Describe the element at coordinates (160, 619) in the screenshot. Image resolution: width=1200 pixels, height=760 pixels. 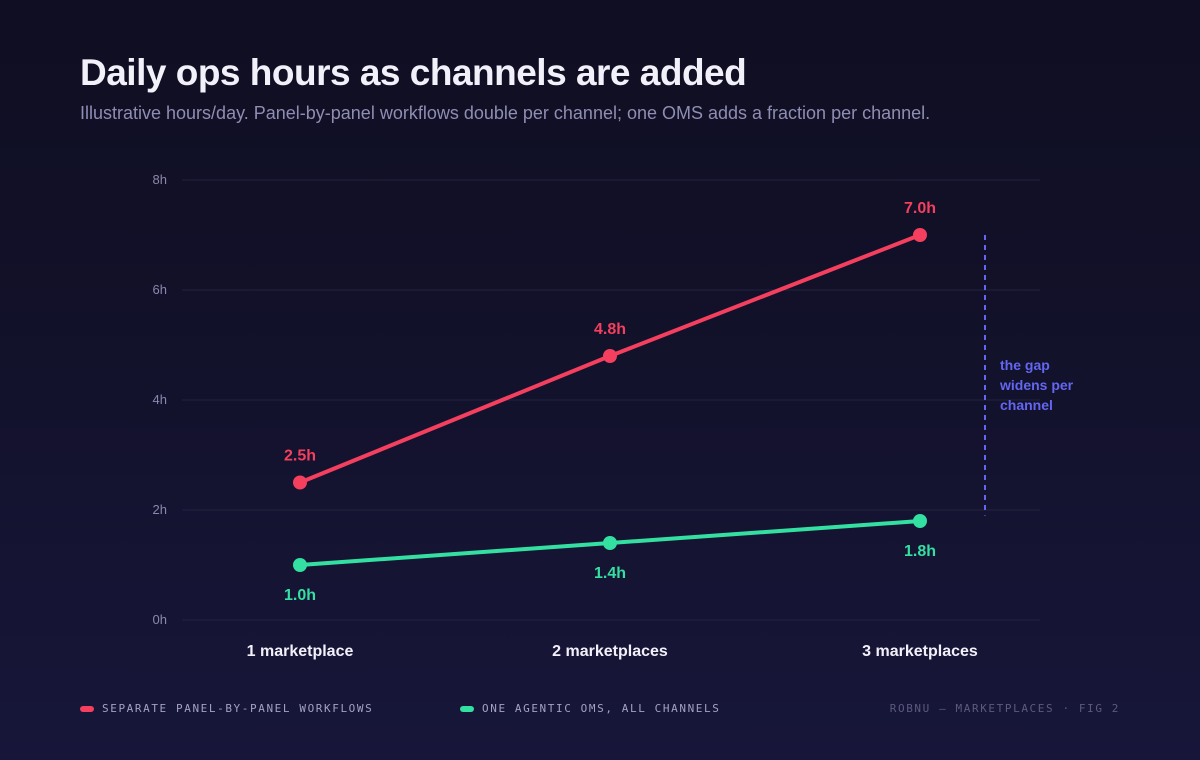
I see `y-tick-label: 0h` at that location.